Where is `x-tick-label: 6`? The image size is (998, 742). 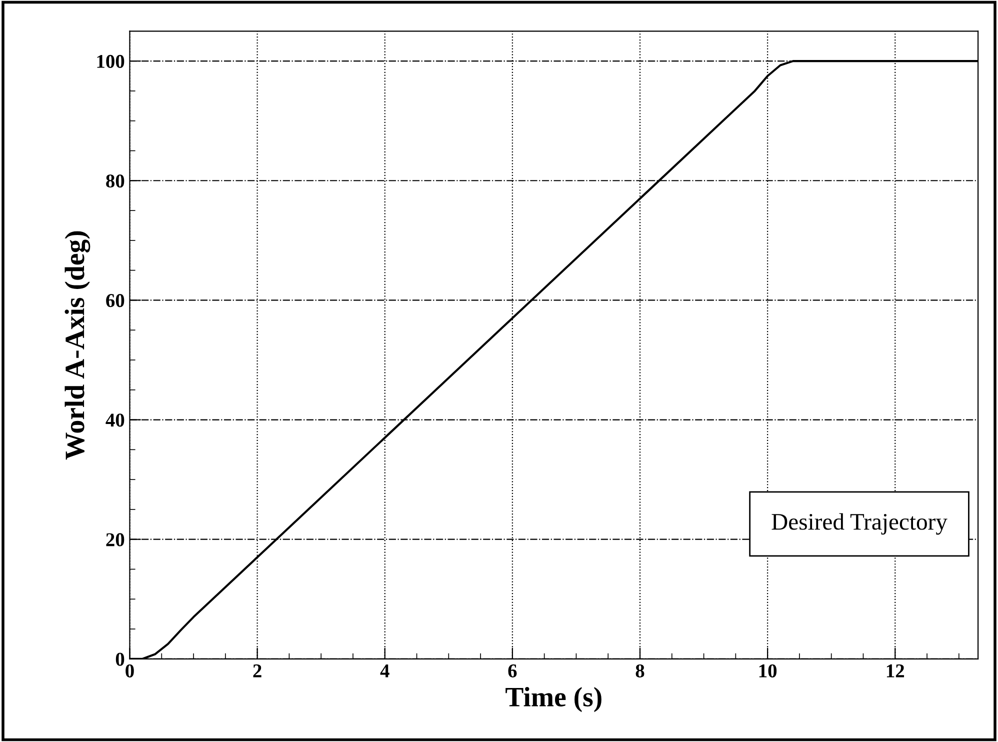
x-tick-label: 6 is located at coordinates (512, 671).